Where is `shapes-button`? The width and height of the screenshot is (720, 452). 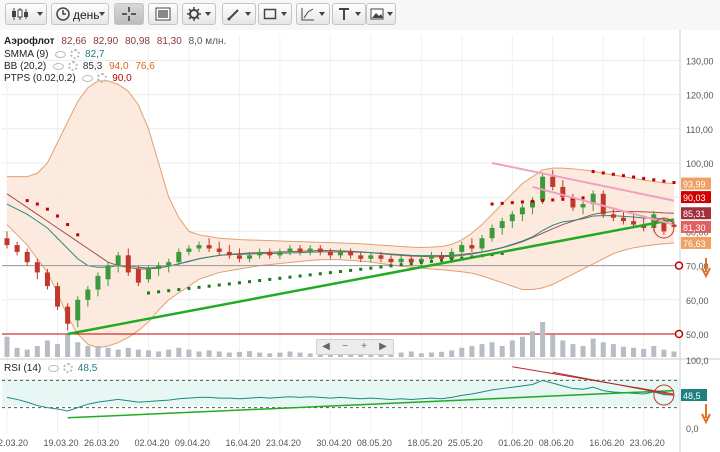 shapes-button is located at coordinates (275, 14).